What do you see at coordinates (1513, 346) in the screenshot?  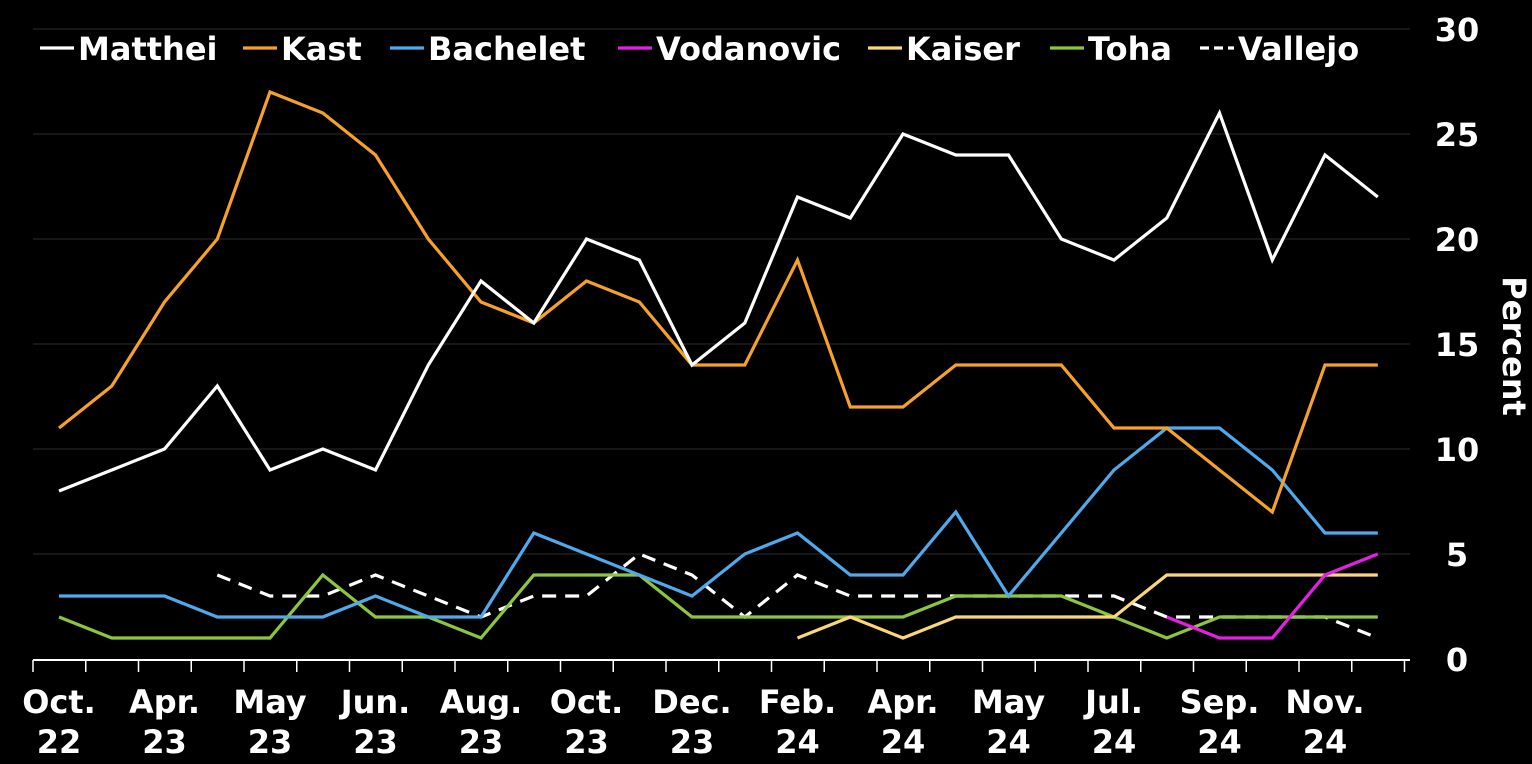 I see `y-axis-label: Percent` at bounding box center [1513, 346].